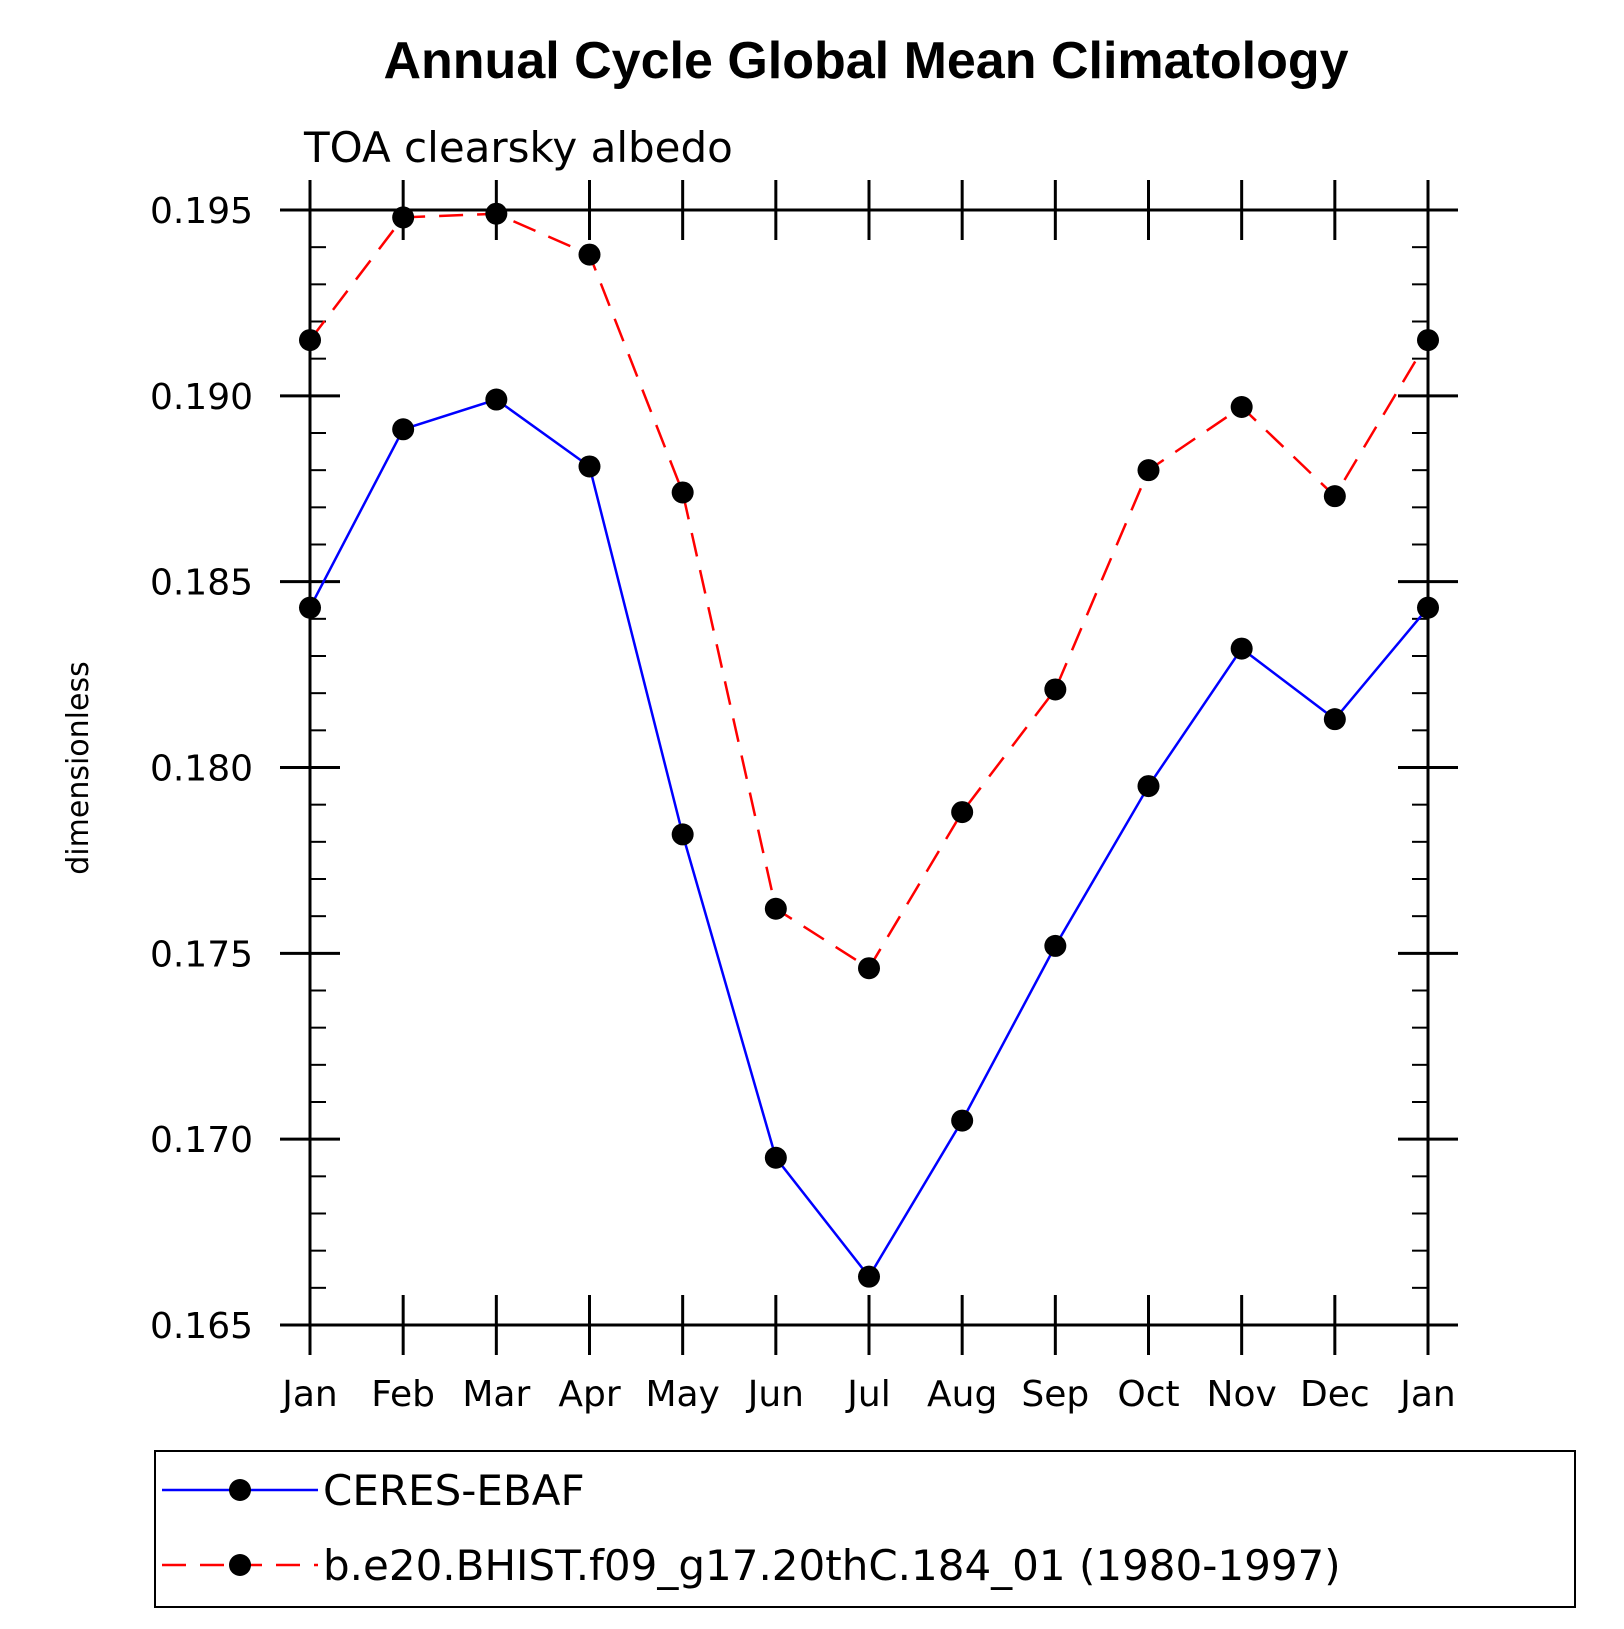  I want to click on y-tick-label: 0.170, so click(201, 1140).